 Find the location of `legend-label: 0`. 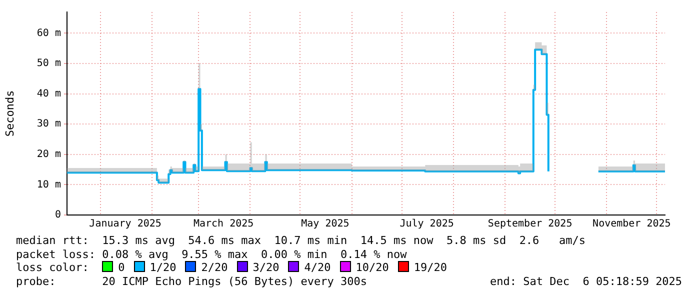

legend-label: 0 is located at coordinates (121, 267).